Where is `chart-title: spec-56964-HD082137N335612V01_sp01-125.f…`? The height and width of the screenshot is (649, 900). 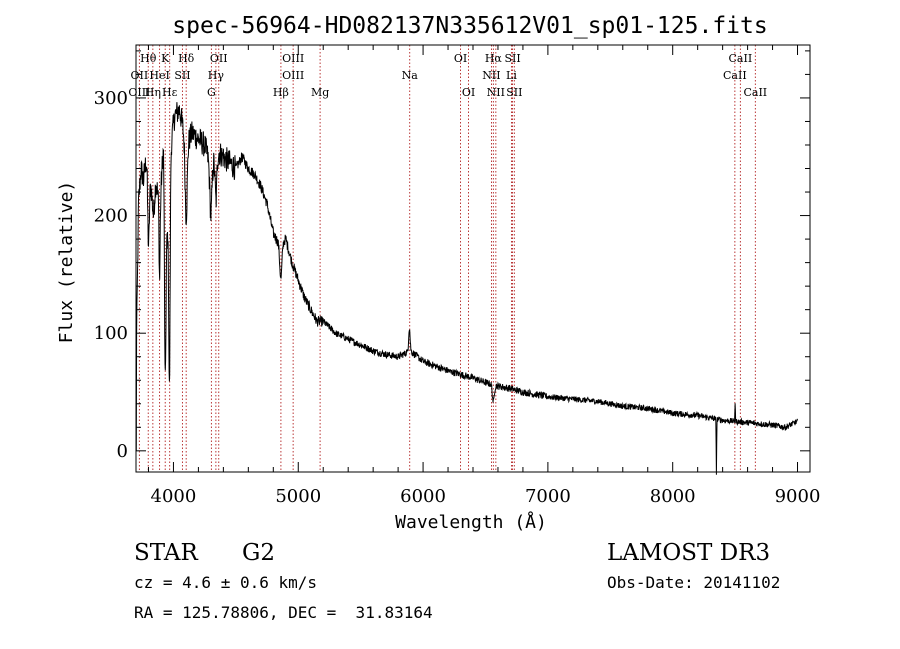
chart-title: spec-56964-HD082137N335612V01_sp01-125.f… is located at coordinates (469, 26).